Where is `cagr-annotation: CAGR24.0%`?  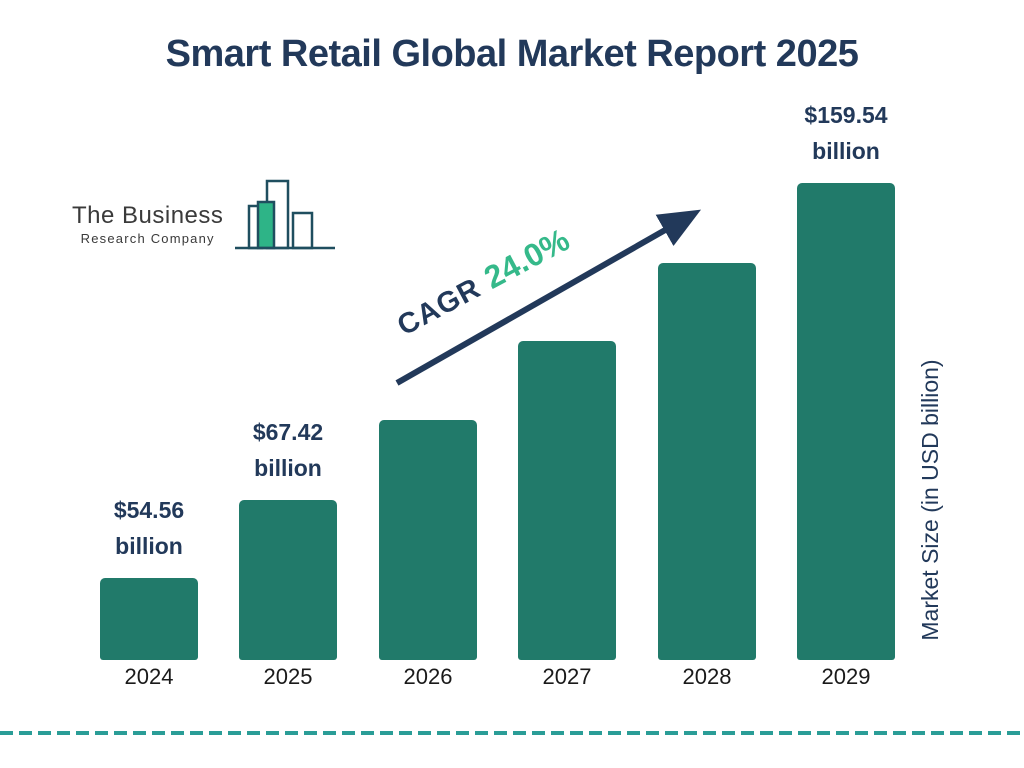 cagr-annotation: CAGR24.0% is located at coordinates (504, 270).